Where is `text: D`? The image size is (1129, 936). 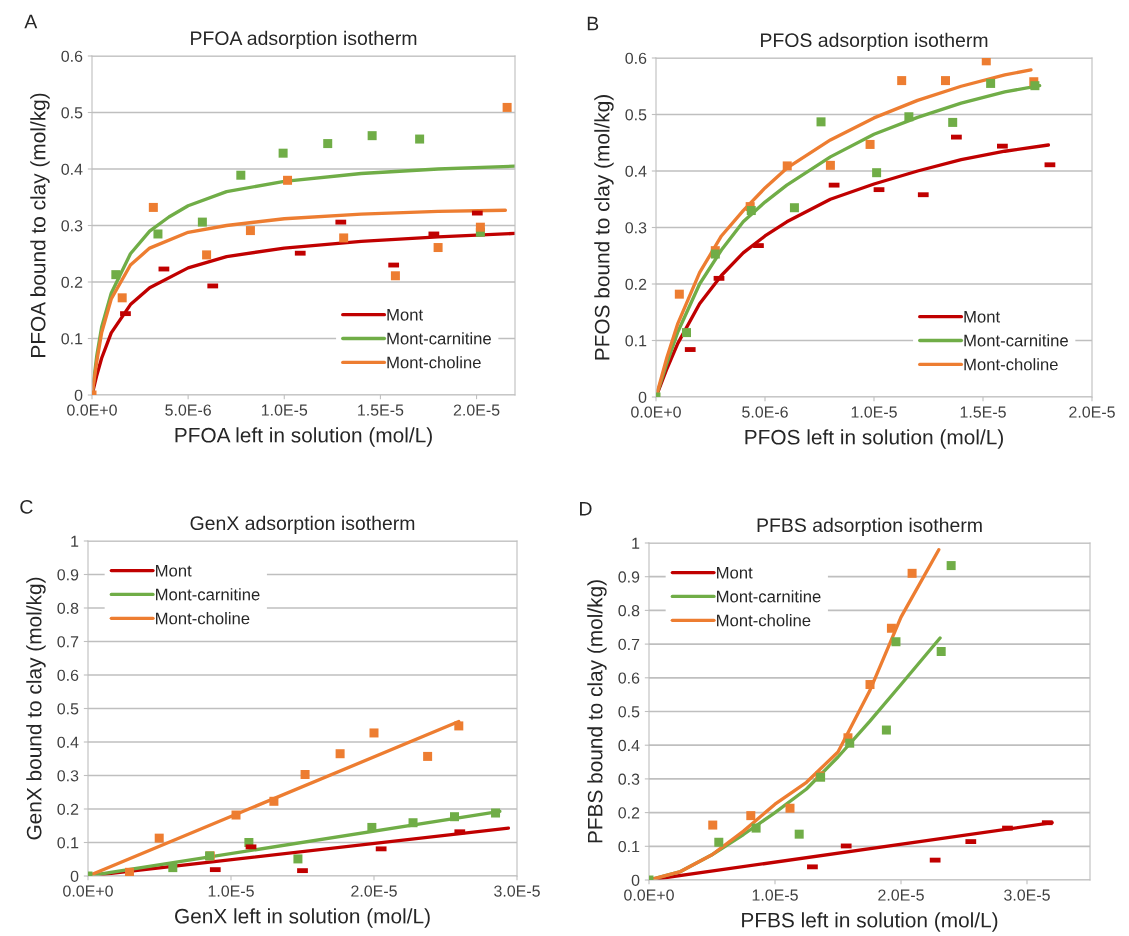 text: D is located at coordinates (586, 509).